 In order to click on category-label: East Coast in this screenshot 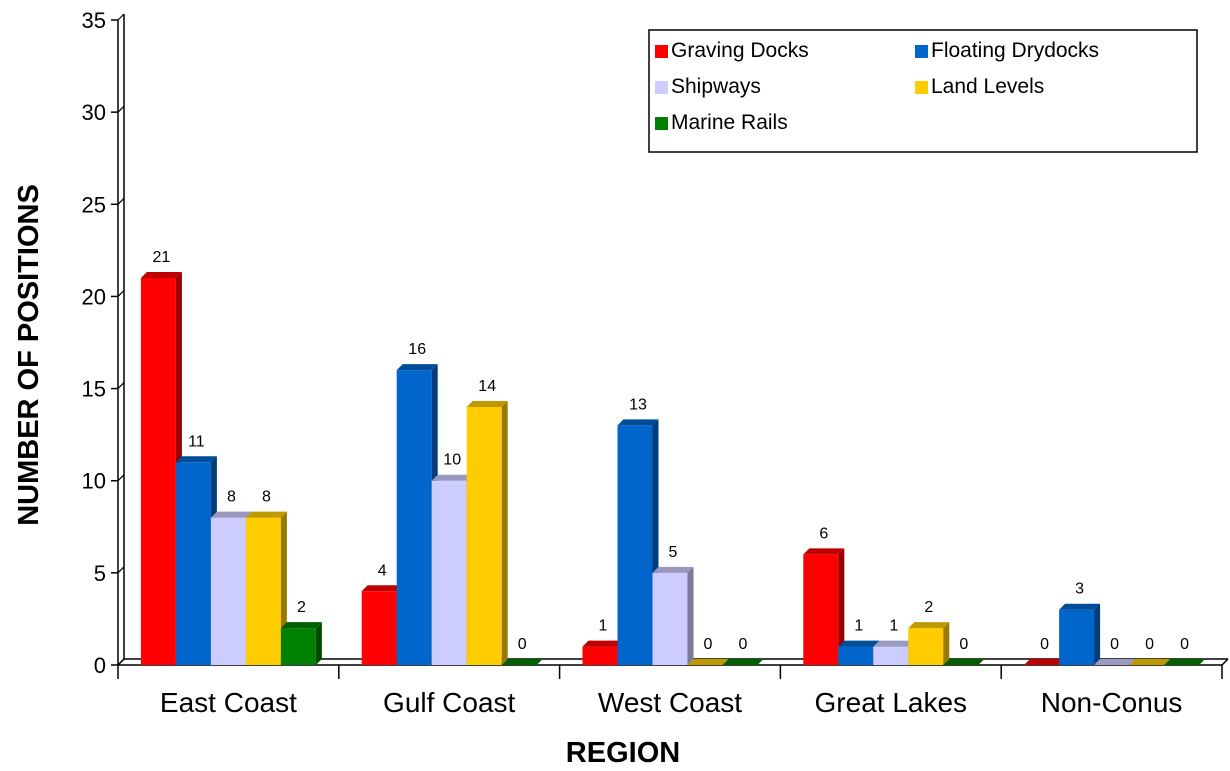, I will do `click(228, 702)`.